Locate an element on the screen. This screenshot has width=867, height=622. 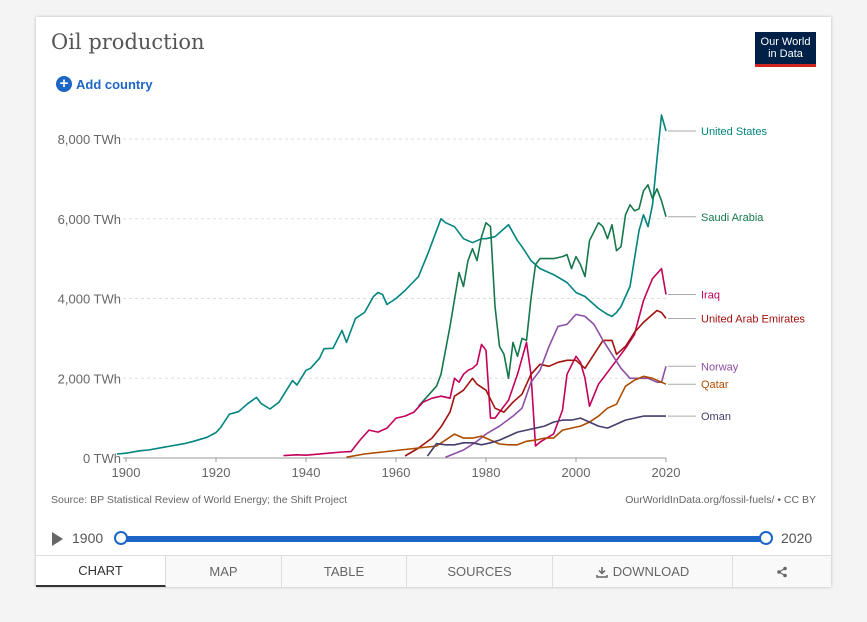
timeline: 1900 2020 is located at coordinates (433, 539).